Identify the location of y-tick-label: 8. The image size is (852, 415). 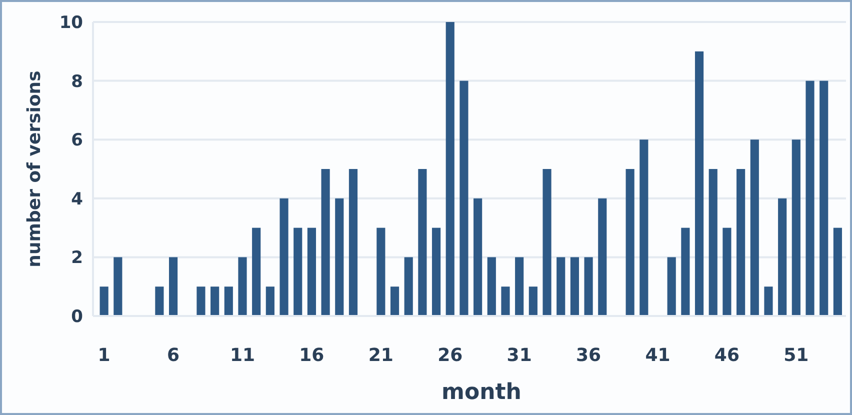
(77, 82).